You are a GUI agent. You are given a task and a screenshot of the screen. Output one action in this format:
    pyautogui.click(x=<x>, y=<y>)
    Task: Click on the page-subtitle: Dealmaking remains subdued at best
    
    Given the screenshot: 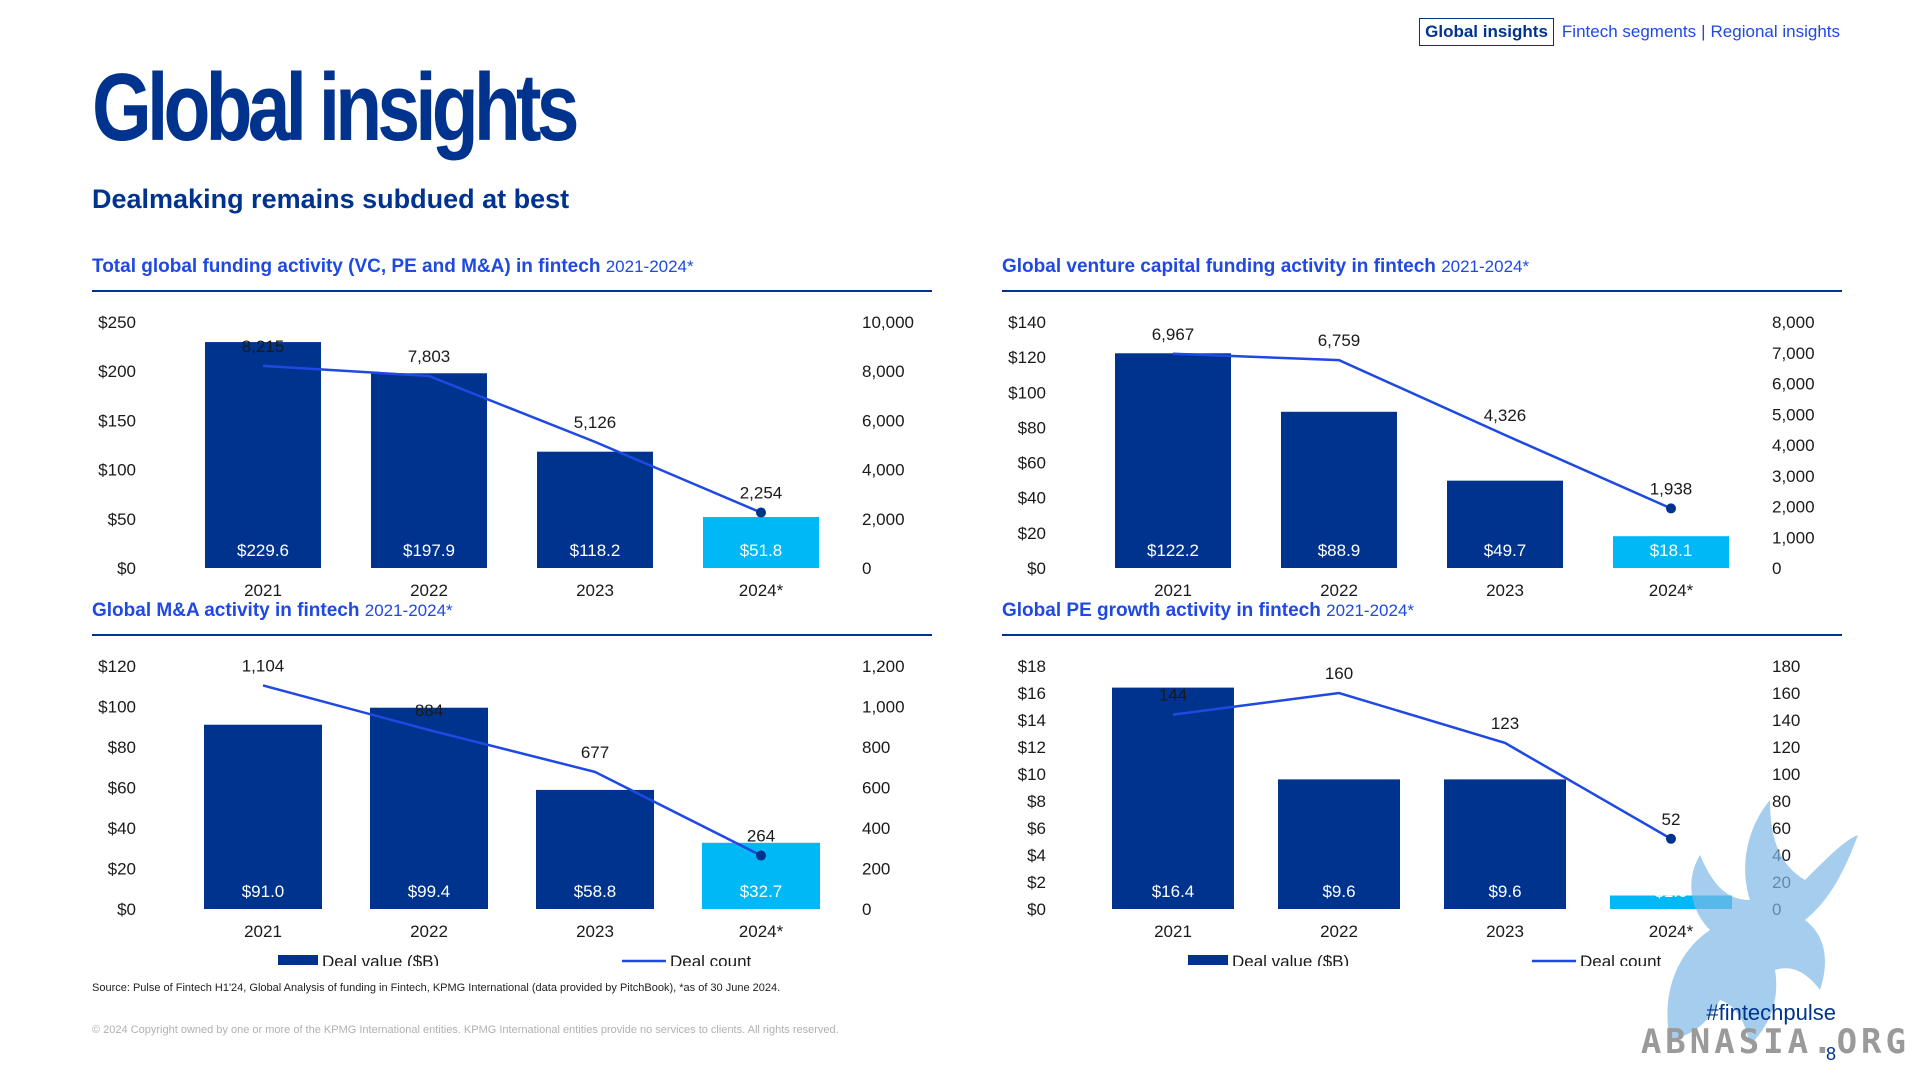 What is the action you would take?
    pyautogui.click(x=331, y=199)
    